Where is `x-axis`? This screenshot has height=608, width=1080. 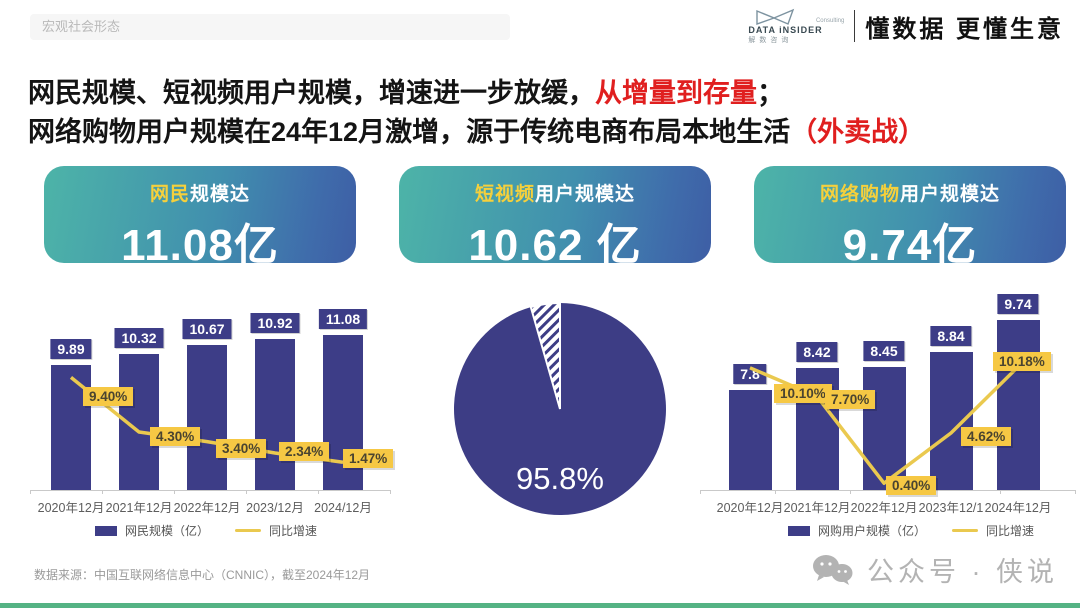 x-axis is located at coordinates (210, 490).